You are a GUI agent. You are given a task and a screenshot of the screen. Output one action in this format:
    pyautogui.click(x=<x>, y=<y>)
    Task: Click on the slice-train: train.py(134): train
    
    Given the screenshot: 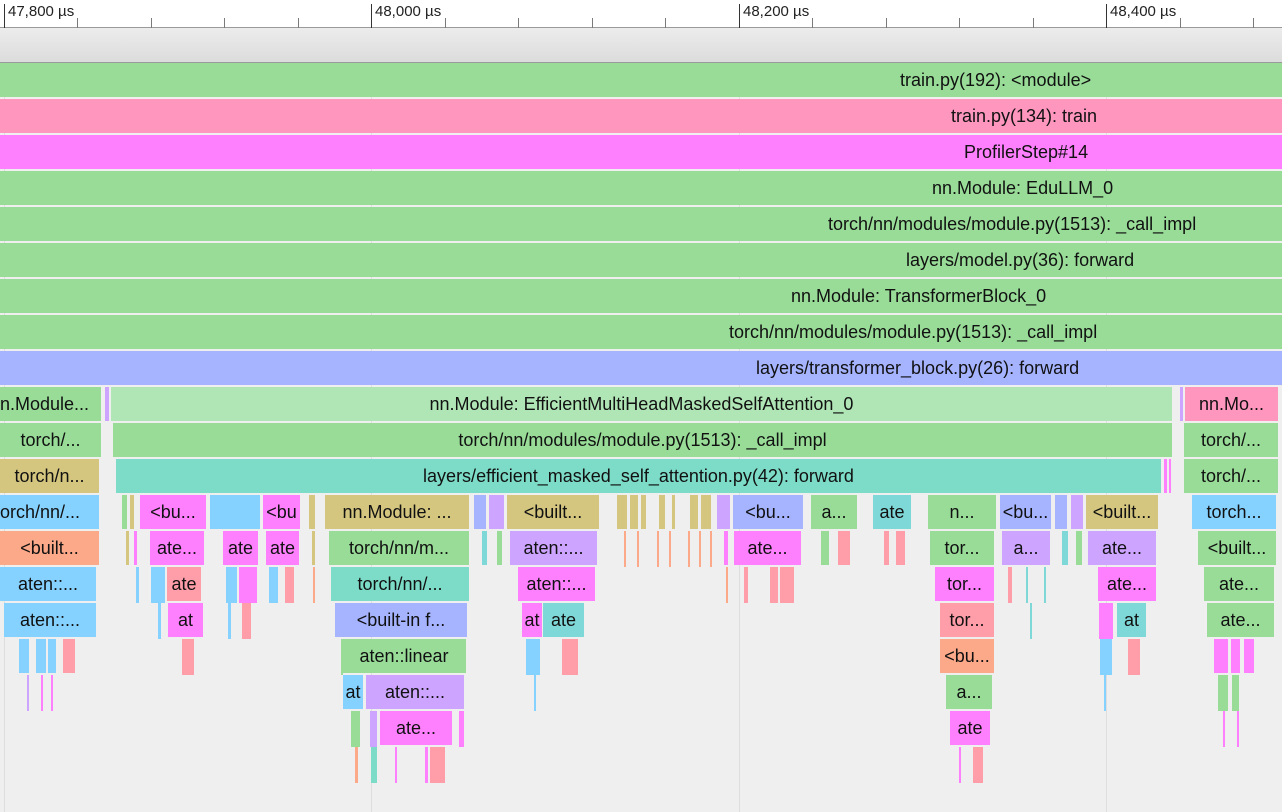 What is the action you would take?
    pyautogui.click(x=641, y=116)
    